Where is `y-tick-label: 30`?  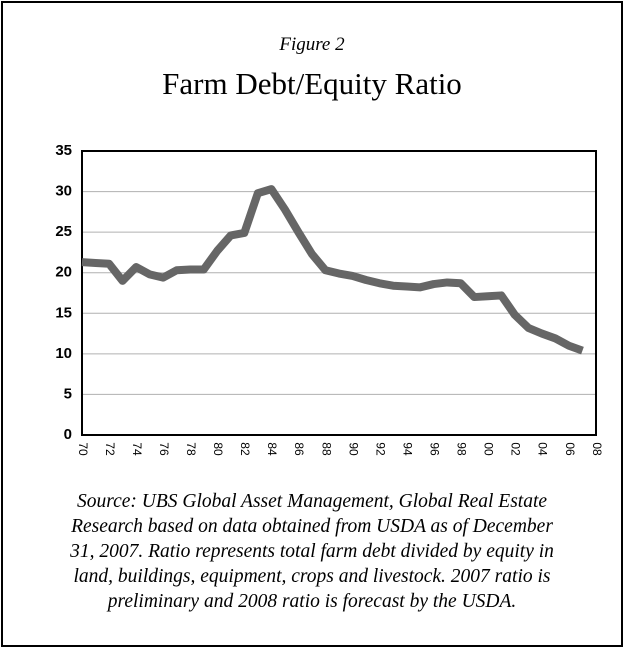 y-tick-label: 30 is located at coordinates (63, 191).